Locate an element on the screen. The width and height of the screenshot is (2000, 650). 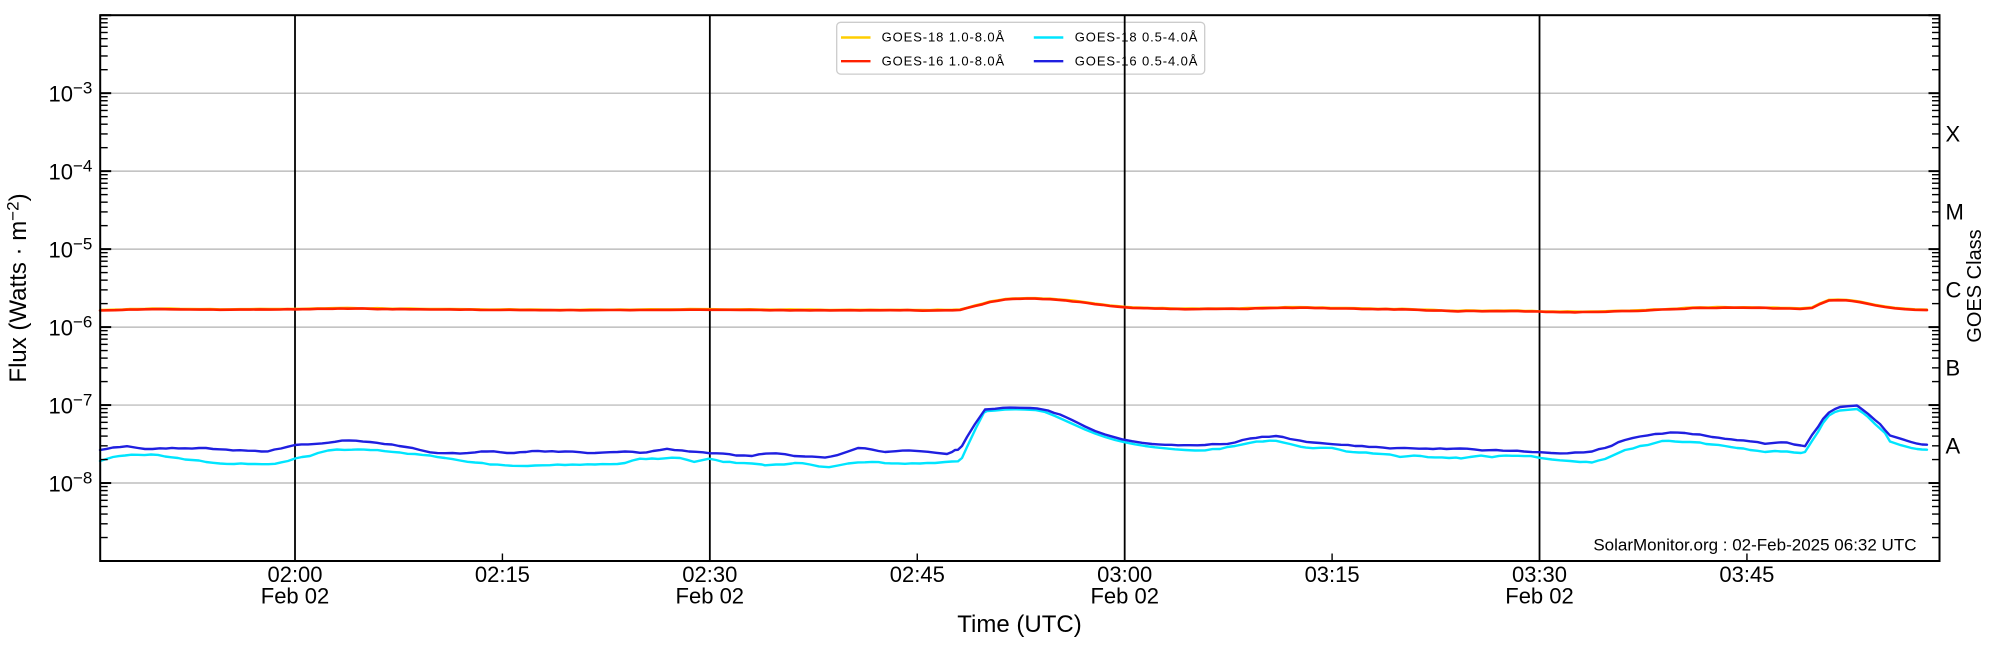
svg-text: 02:30 is located at coordinates (709, 574).